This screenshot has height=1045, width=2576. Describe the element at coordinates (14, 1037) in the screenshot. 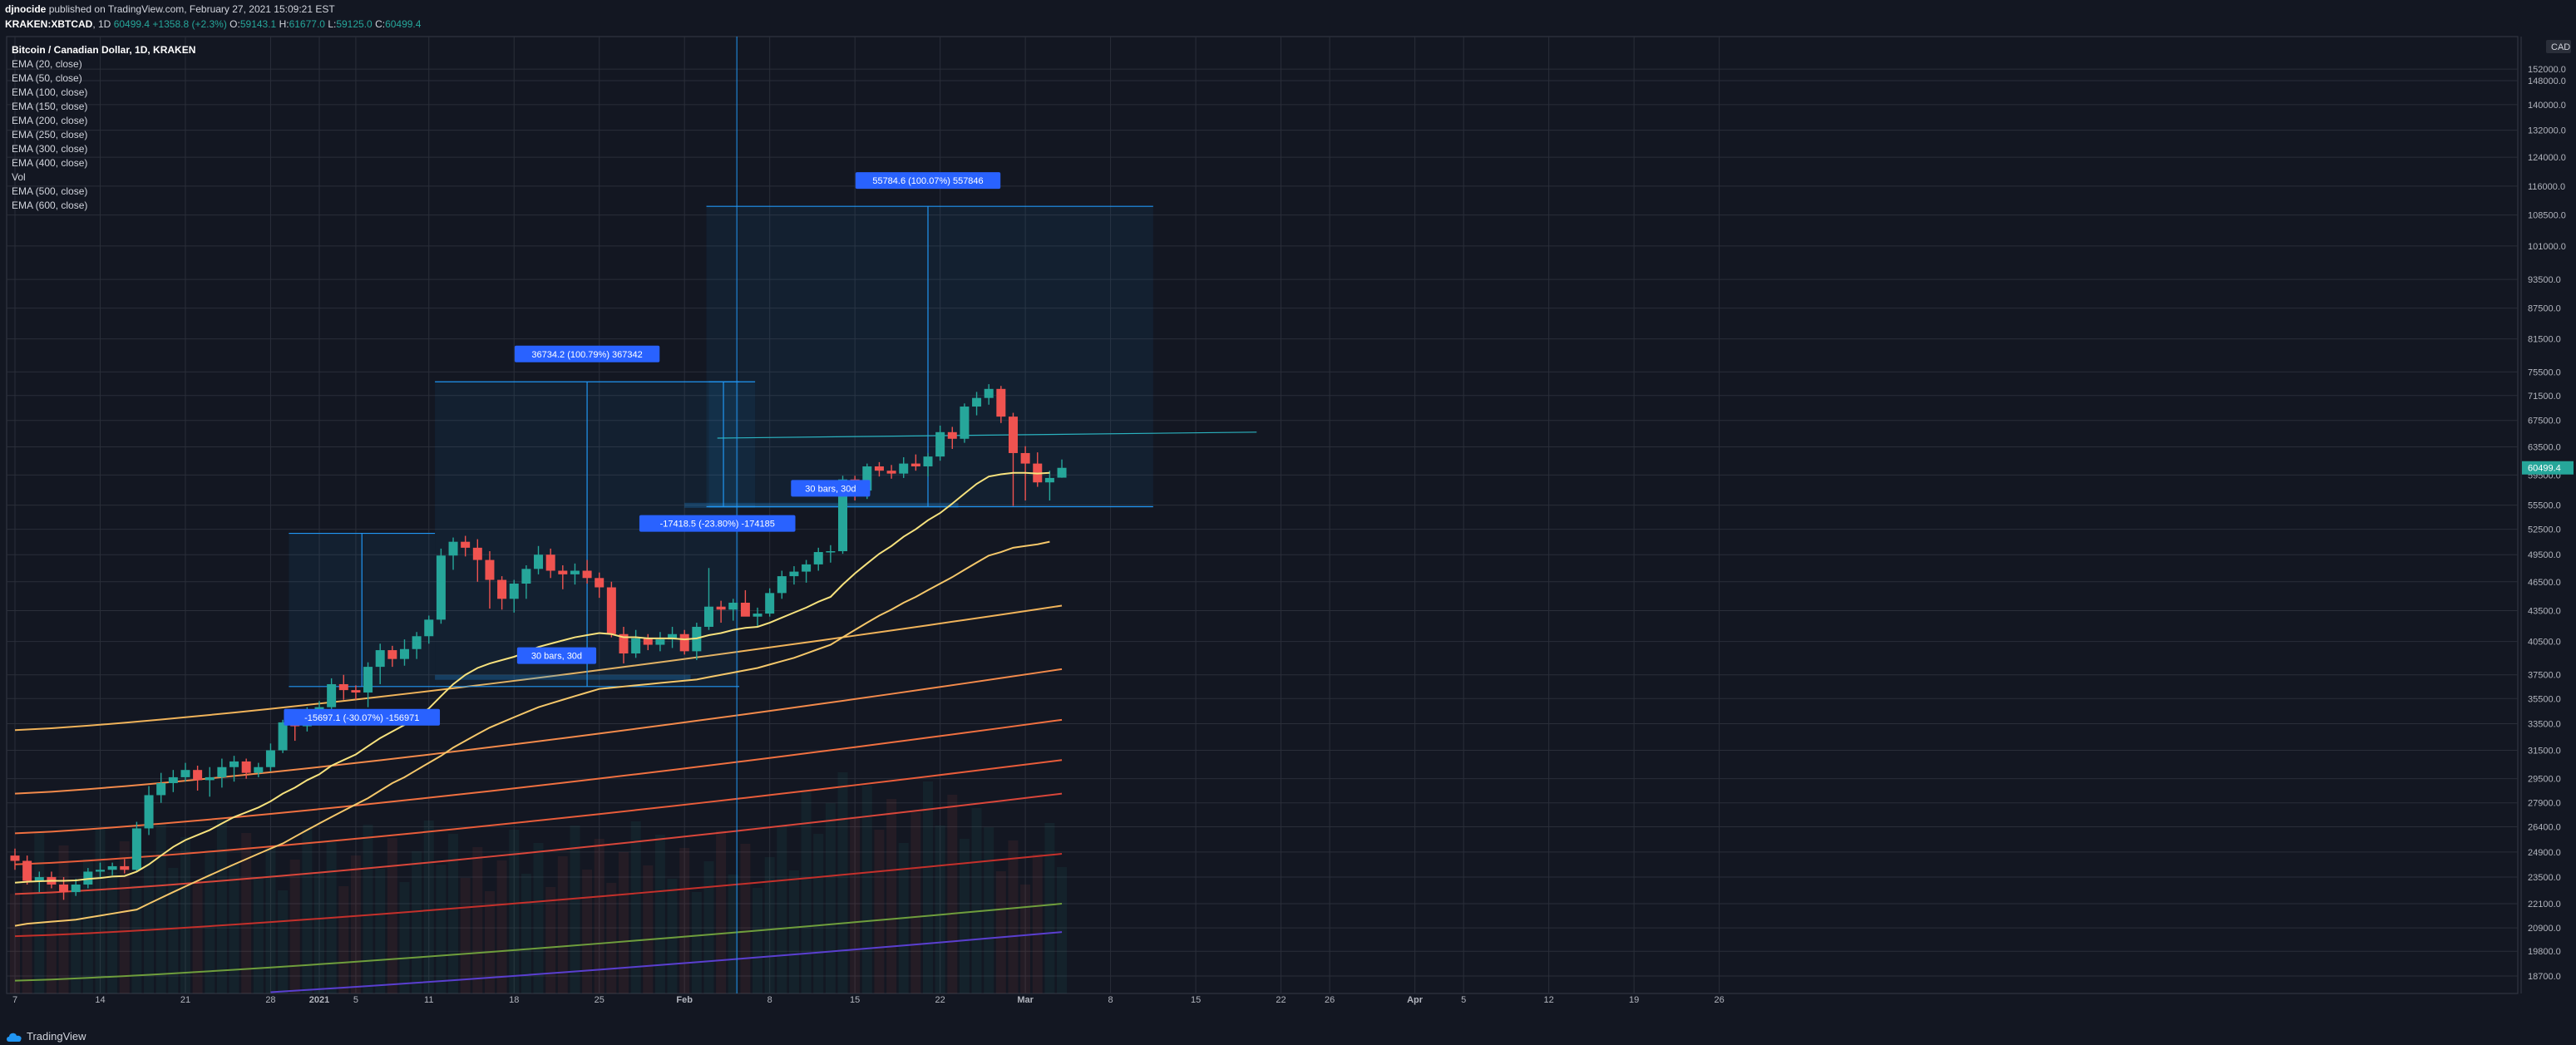

I see `tradingview-cloud-icon` at that location.